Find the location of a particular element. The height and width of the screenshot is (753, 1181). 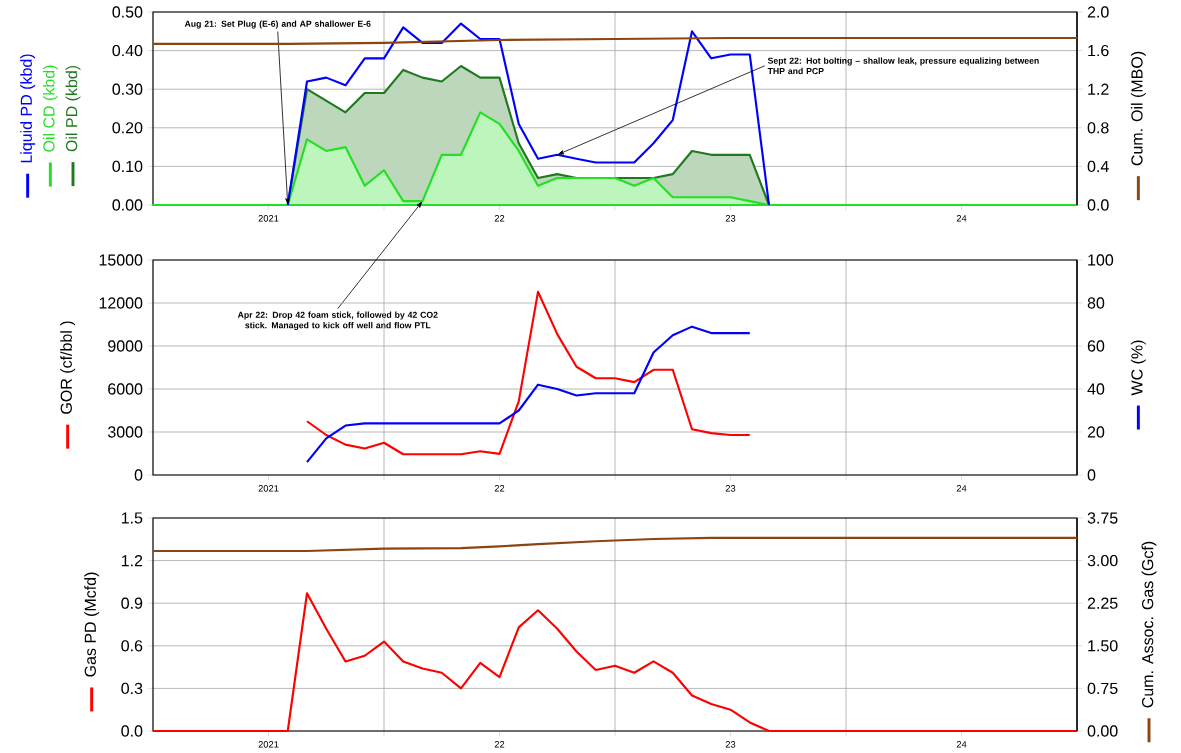

y2-tick-label: 0.0 is located at coordinates (1098, 205).